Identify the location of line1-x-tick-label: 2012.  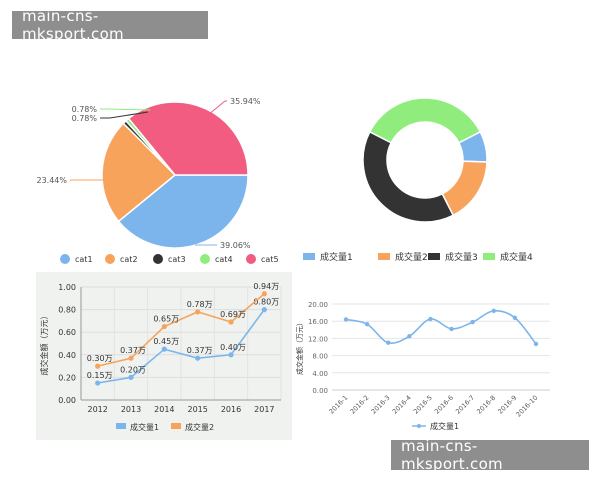
(97, 409).